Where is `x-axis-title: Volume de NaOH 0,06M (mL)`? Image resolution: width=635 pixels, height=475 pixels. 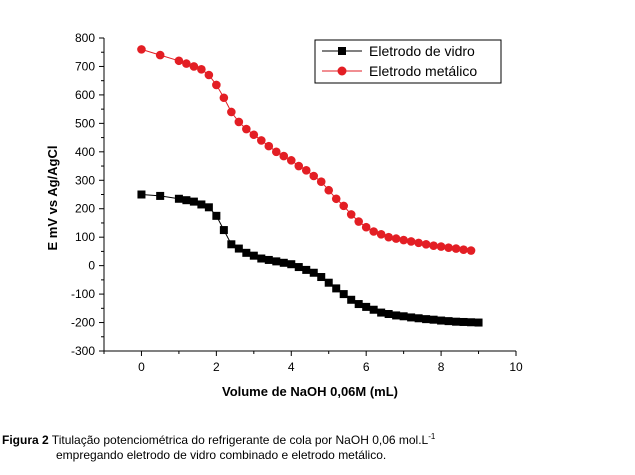 x-axis-title: Volume de NaOH 0,06M (mL) is located at coordinates (310, 391).